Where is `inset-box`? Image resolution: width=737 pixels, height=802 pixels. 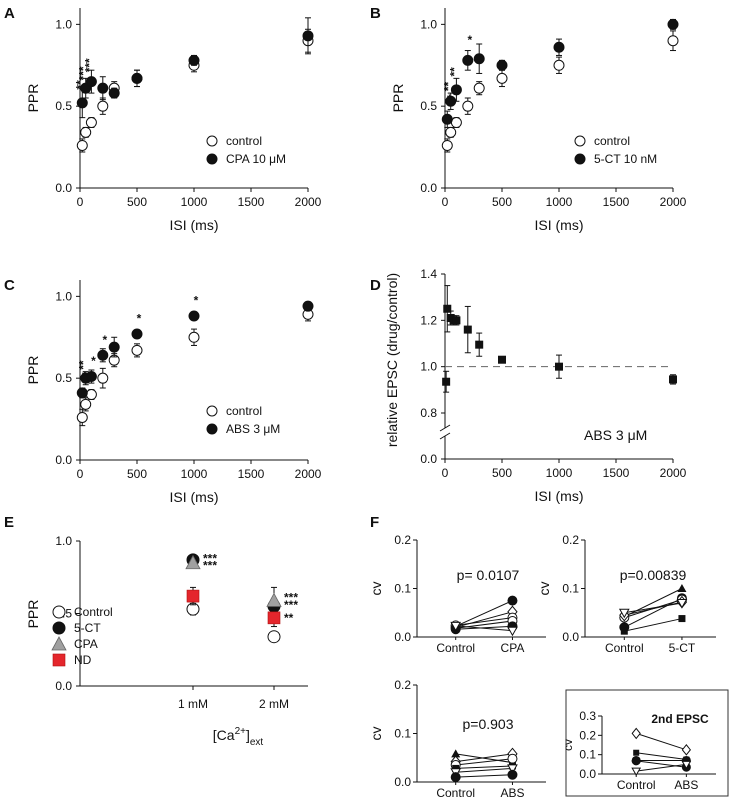
inset-box is located at coordinates (647, 743).